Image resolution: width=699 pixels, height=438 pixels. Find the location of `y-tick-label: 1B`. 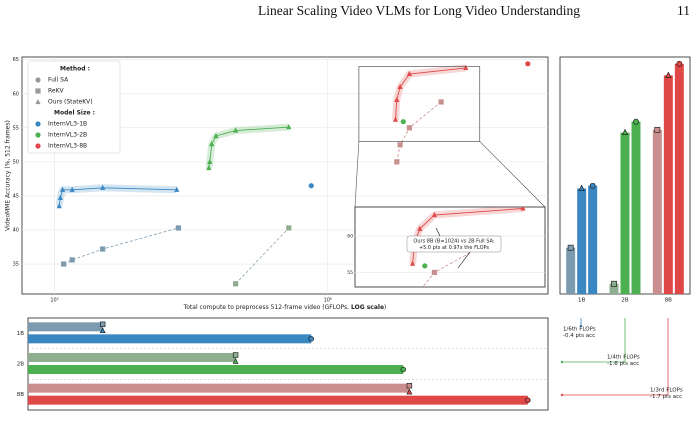

y-tick-label: 1B is located at coordinates (20, 334).